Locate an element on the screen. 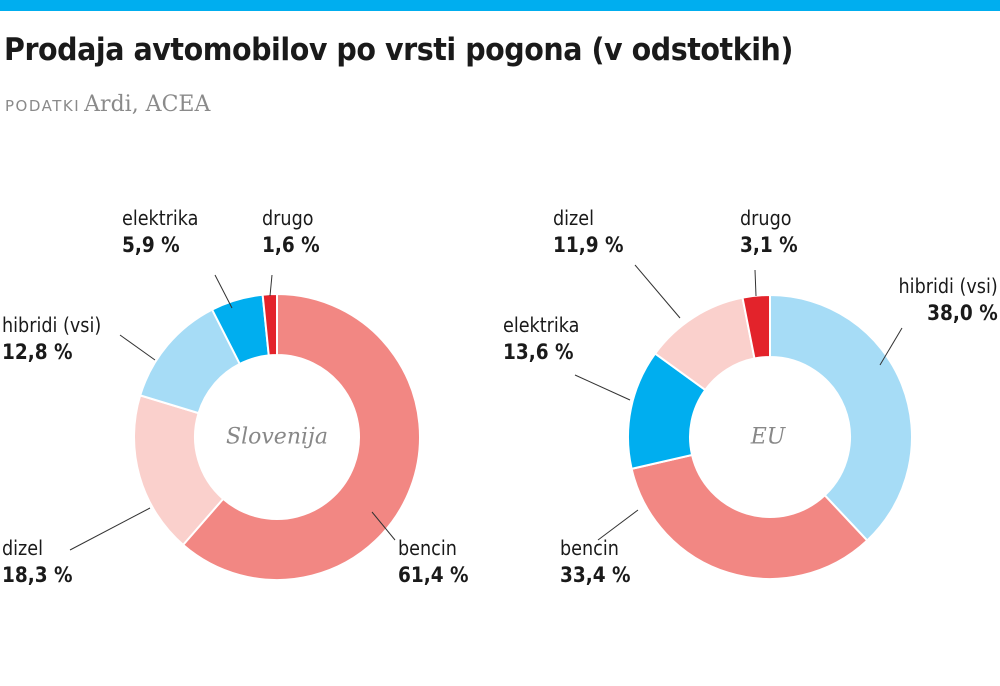  label-sl-bencin: bencin 61,4 % is located at coordinates (433, 561).